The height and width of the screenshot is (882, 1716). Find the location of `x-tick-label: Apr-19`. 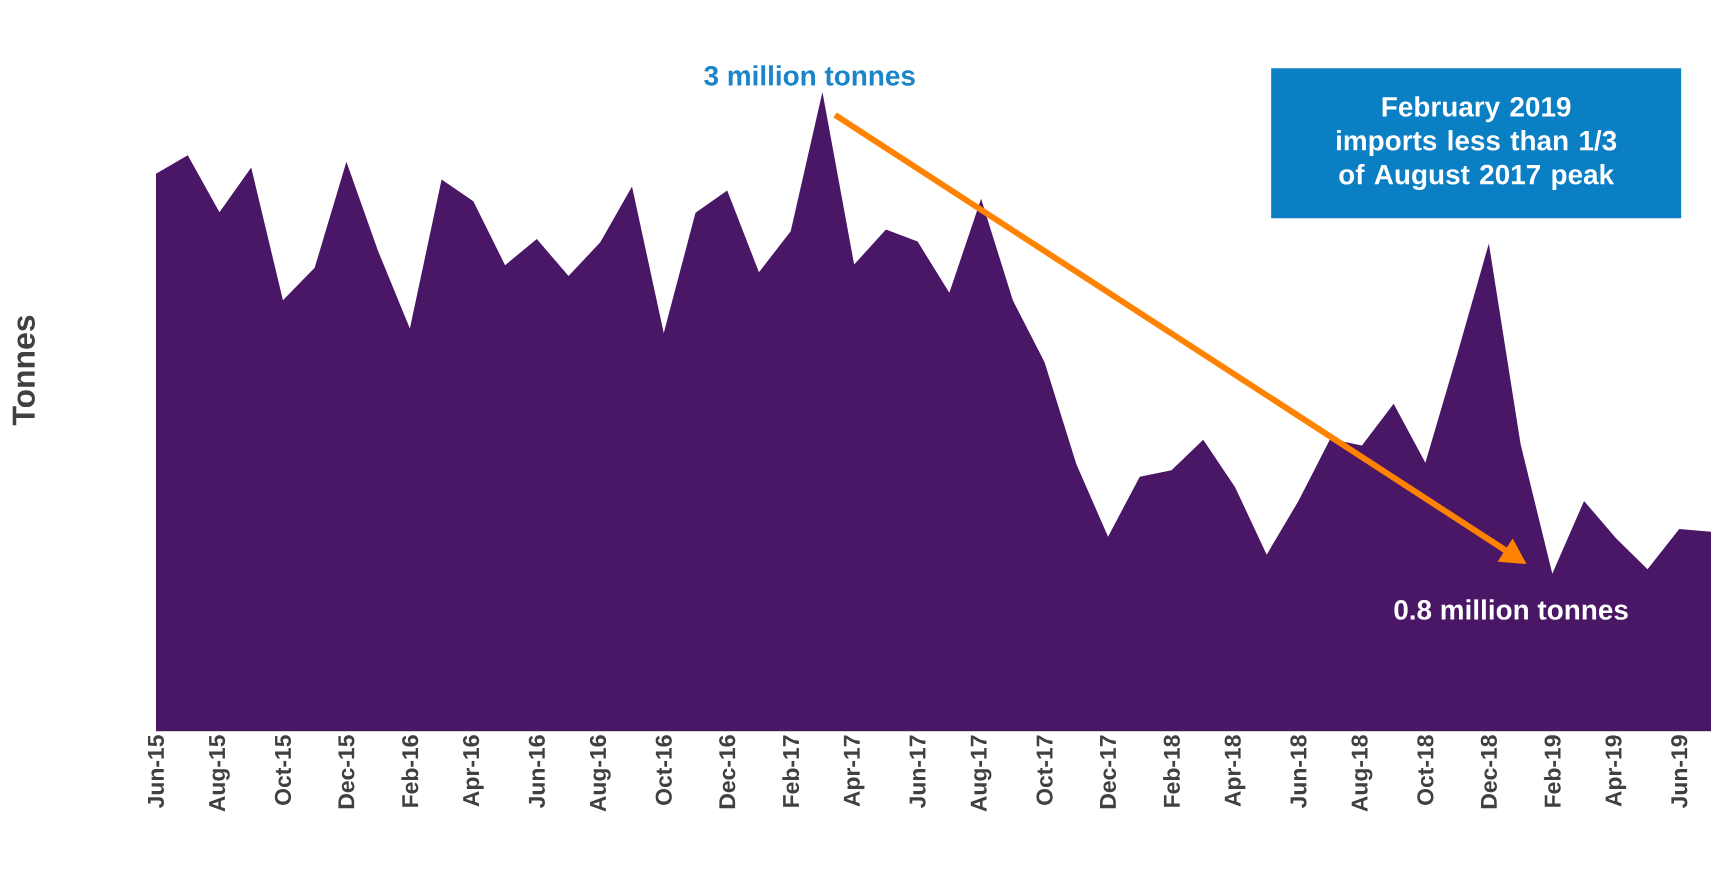

x-tick-label: Apr-19 is located at coordinates (1616, 771).